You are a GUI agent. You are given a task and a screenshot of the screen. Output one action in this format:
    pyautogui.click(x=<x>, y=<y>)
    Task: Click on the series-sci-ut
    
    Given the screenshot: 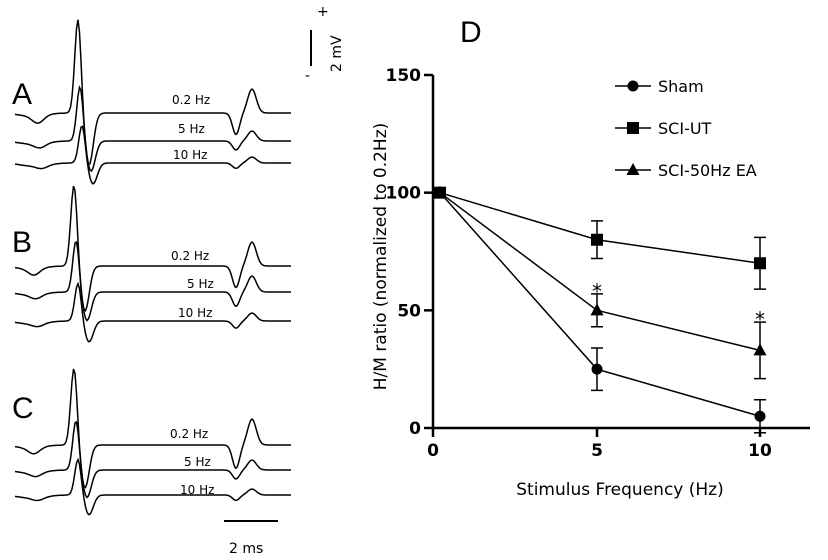 What is the action you would take?
    pyautogui.click(x=600, y=238)
    